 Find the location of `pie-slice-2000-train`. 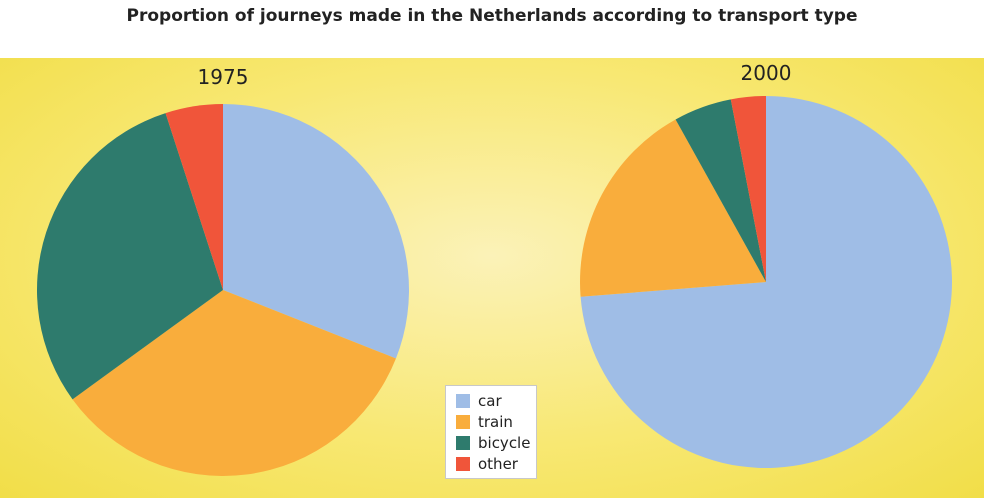

pie-slice-2000-train is located at coordinates (673, 208).